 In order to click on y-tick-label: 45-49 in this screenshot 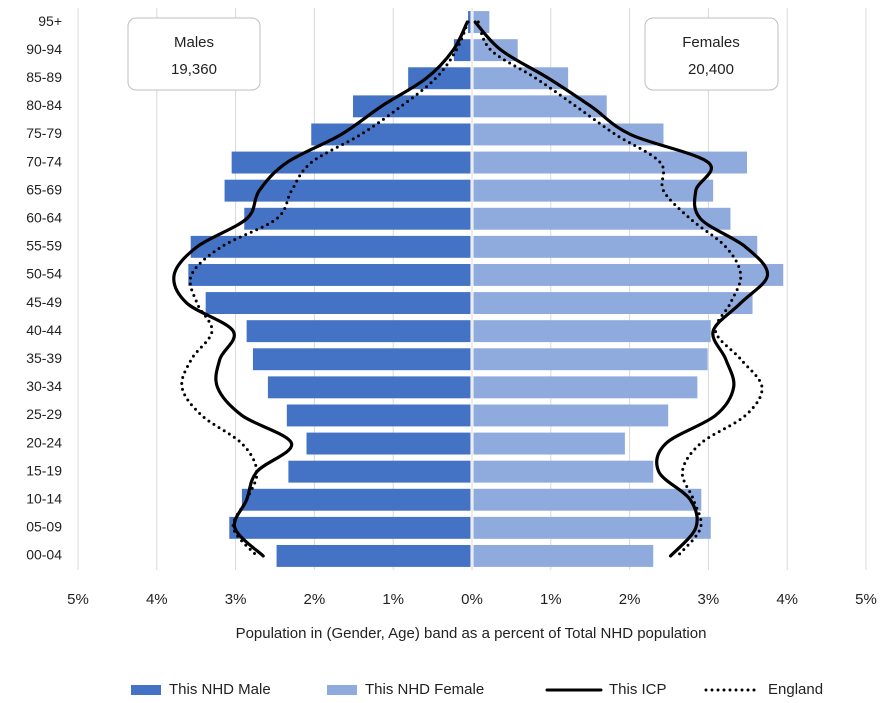, I will do `click(44, 302)`.